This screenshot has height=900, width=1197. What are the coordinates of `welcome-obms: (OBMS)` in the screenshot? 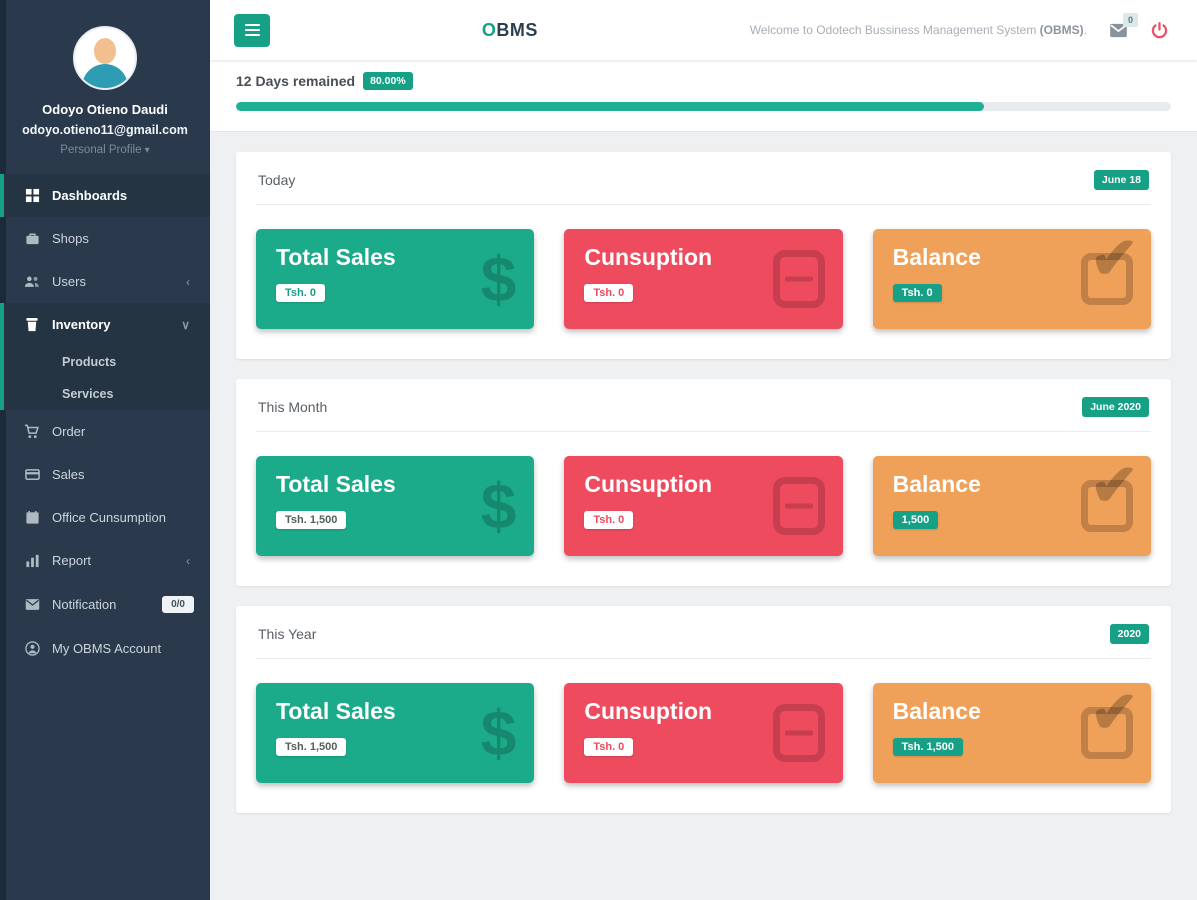 It's located at (1061, 30).